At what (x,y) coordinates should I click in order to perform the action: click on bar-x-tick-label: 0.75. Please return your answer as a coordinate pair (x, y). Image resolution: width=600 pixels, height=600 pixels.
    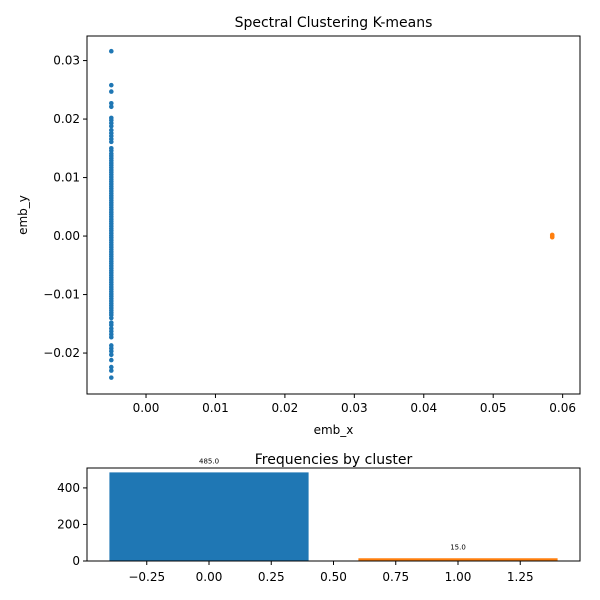
    Looking at the image, I should click on (395, 577).